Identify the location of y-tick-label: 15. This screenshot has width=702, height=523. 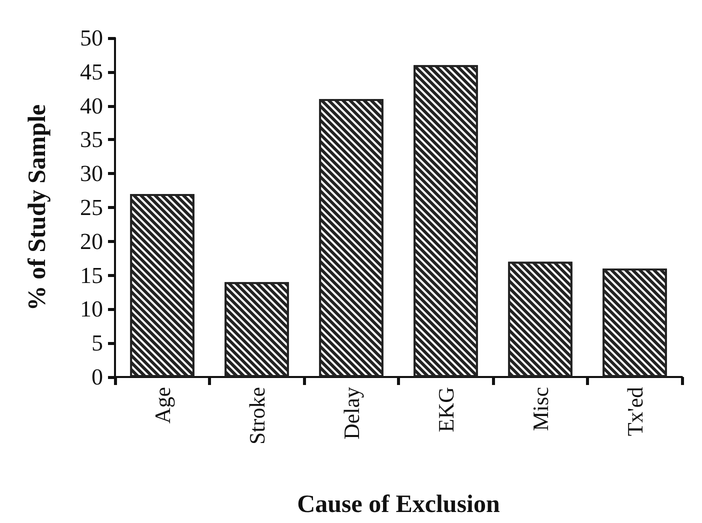
(91, 275).